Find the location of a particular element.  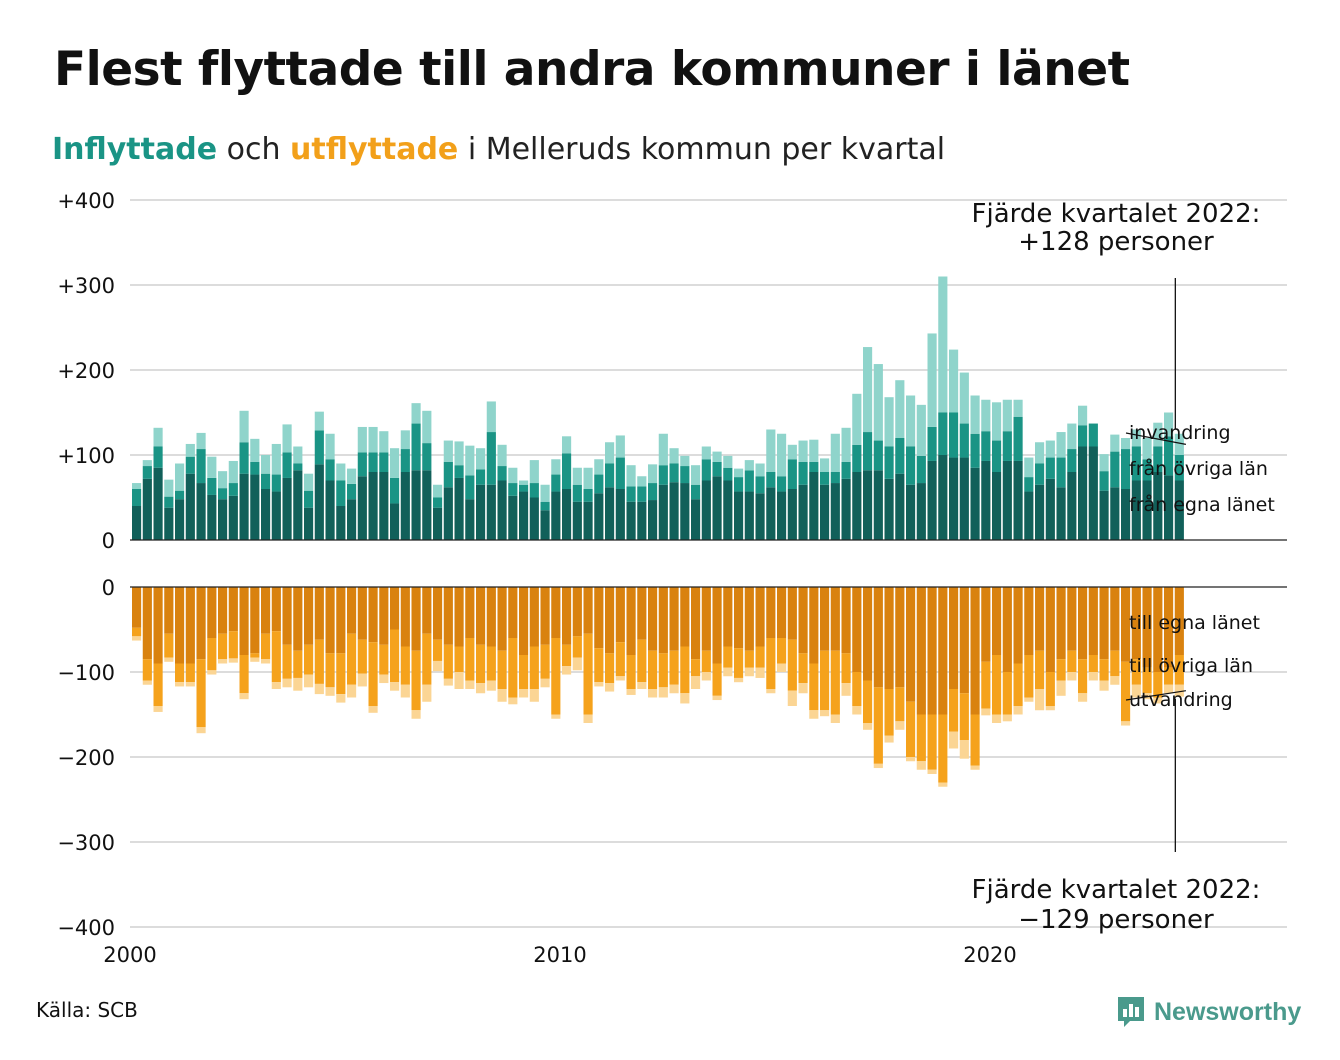

brand-logo: Newsworthy is located at coordinates (1208, 1012).